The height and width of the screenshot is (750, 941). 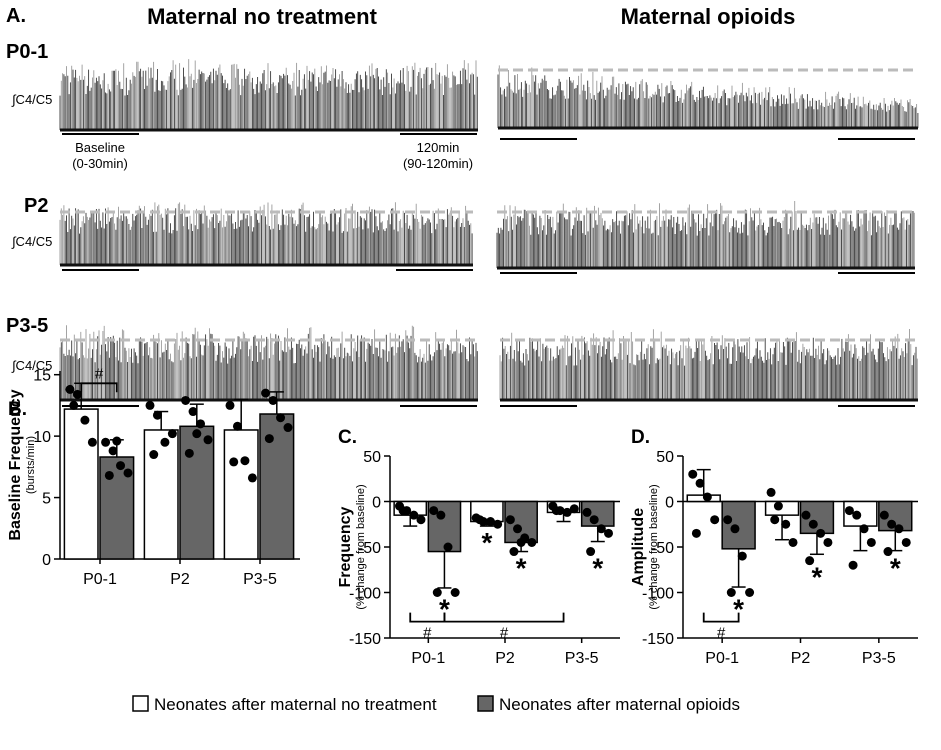 I want to click on column-title: Maternal opioids, so click(x=708, y=16).